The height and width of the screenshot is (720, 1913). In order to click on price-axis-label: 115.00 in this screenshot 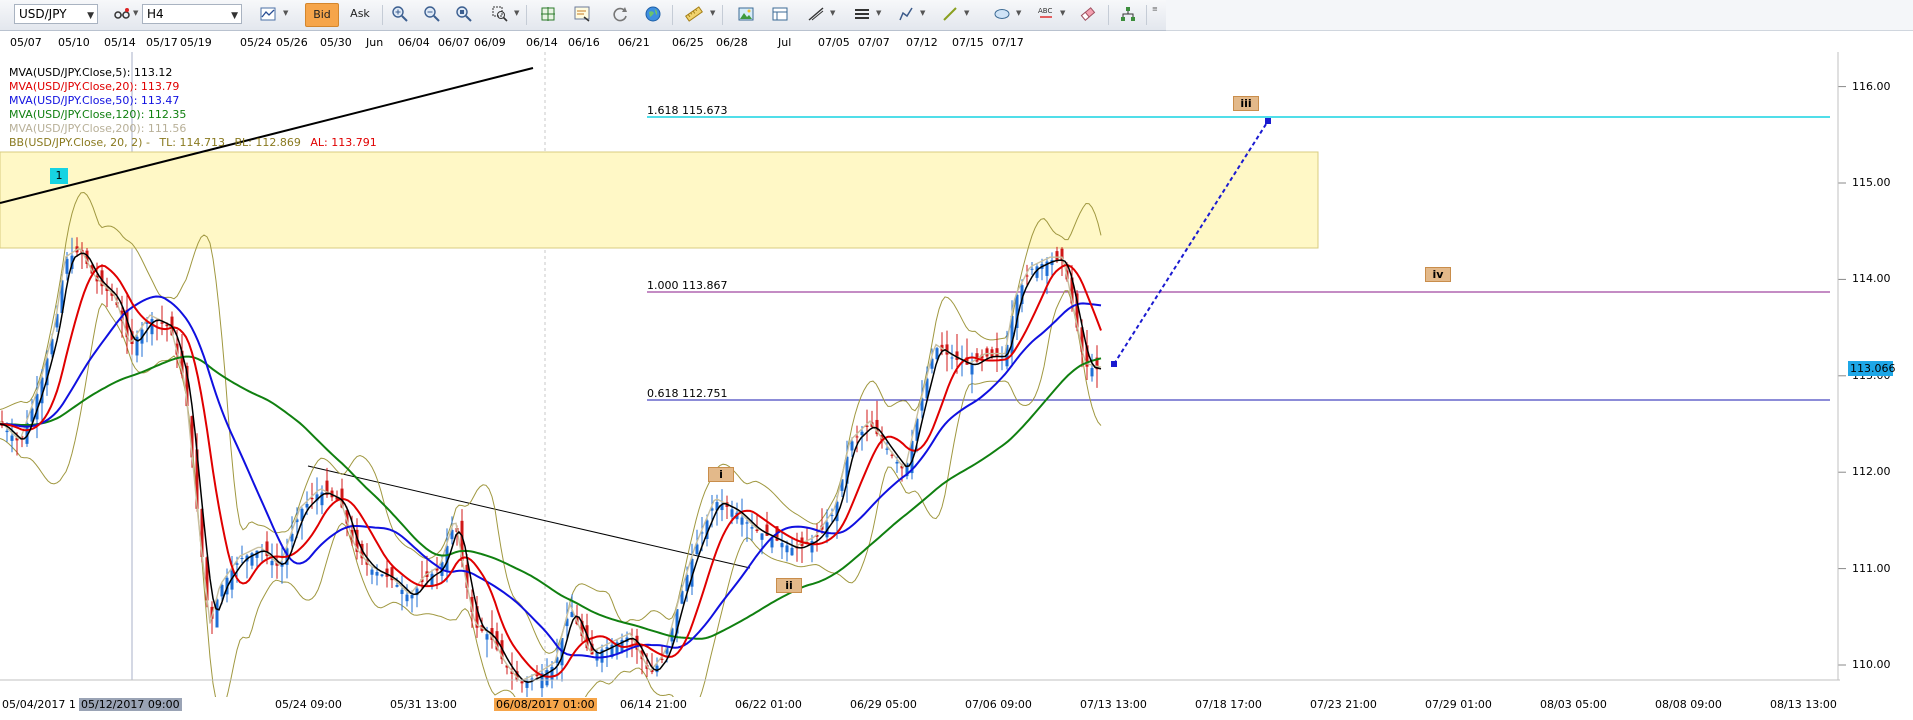, I will do `click(1871, 182)`.